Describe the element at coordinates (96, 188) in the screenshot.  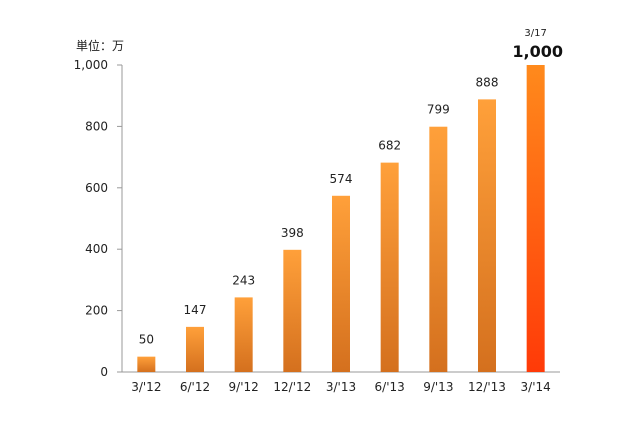
I see `y-tick-label: 600` at that location.